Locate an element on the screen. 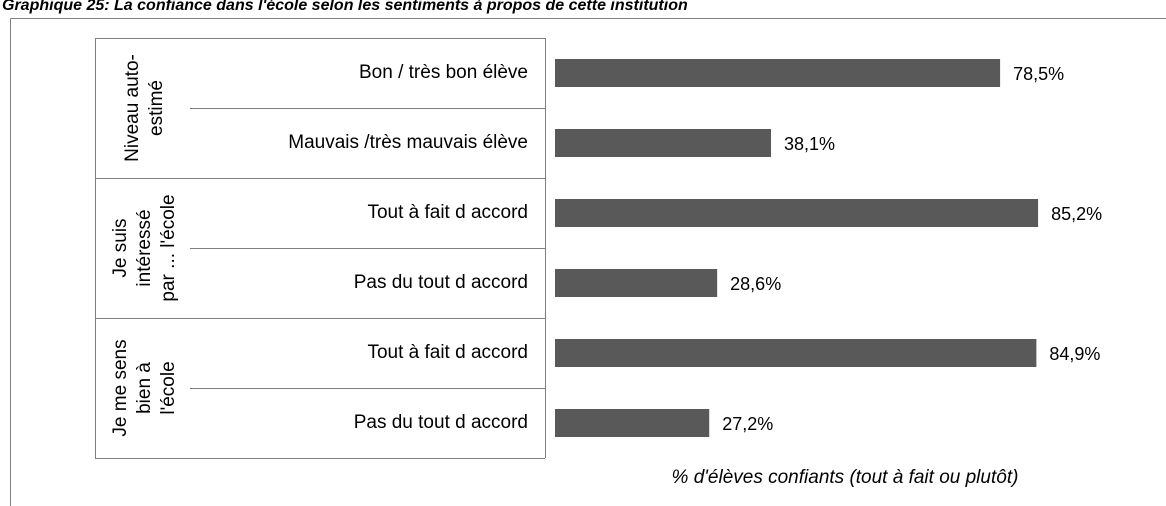 The height and width of the screenshot is (506, 1166). value-label: 78,5% is located at coordinates (1038, 74).